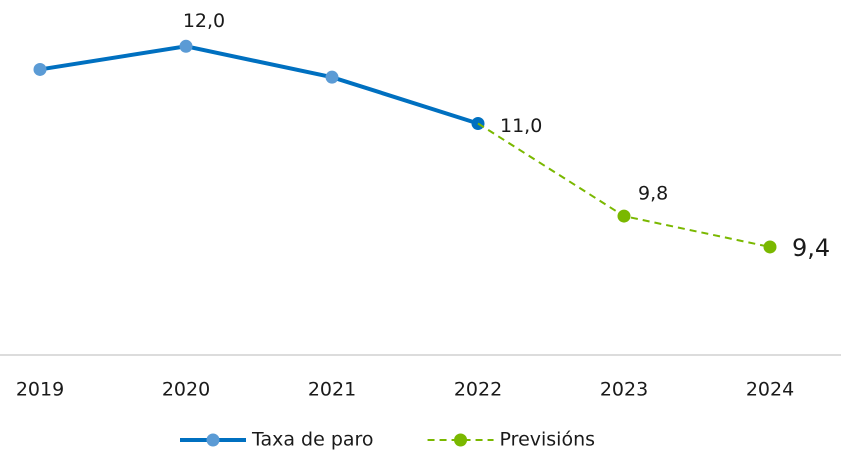 The height and width of the screenshot is (457, 841). Describe the element at coordinates (547, 440) in the screenshot. I see `legend-label: Previsións` at that location.